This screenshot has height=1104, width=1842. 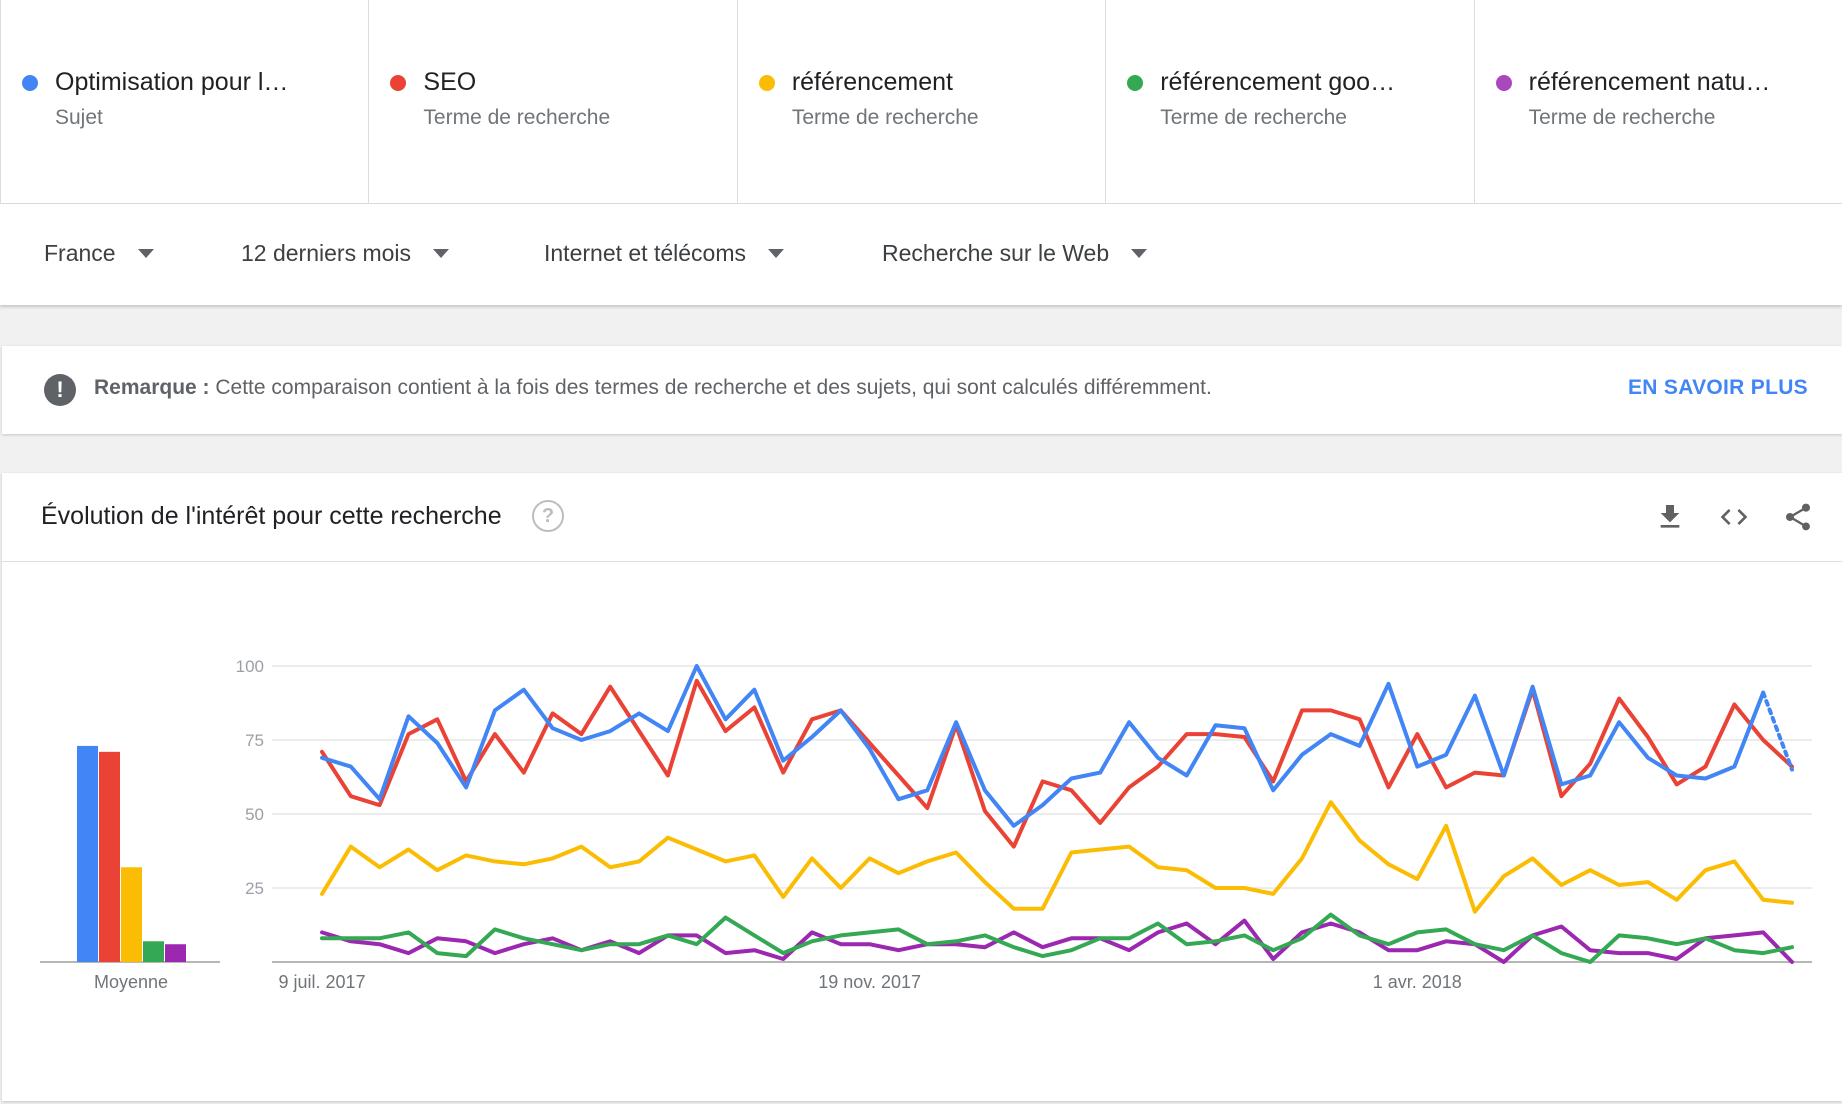 I want to click on learn-more-link: EN SAVOIR PLUS, so click(x=1717, y=387).